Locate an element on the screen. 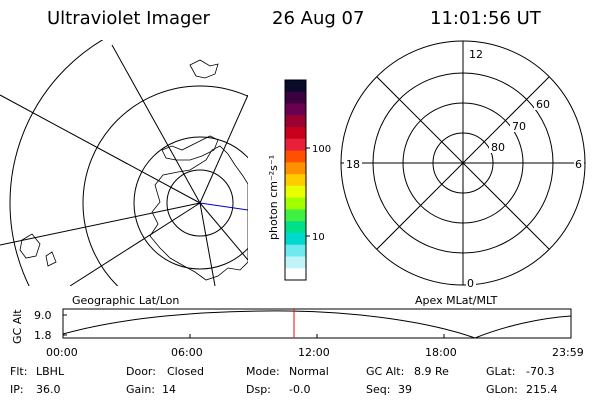 This screenshot has height=405, width=600. status-seq-value: 39 is located at coordinates (405, 389).